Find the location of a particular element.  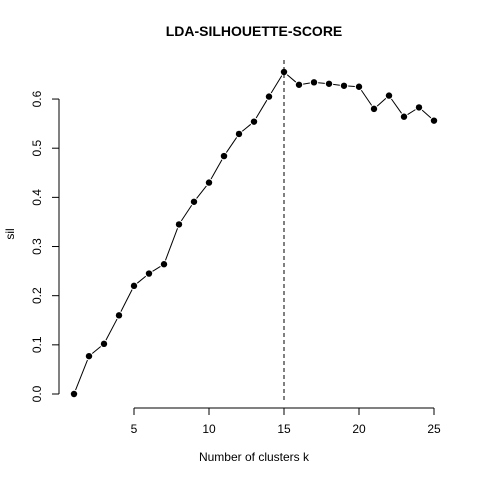

x-tick-label: 15 is located at coordinates (284, 429).